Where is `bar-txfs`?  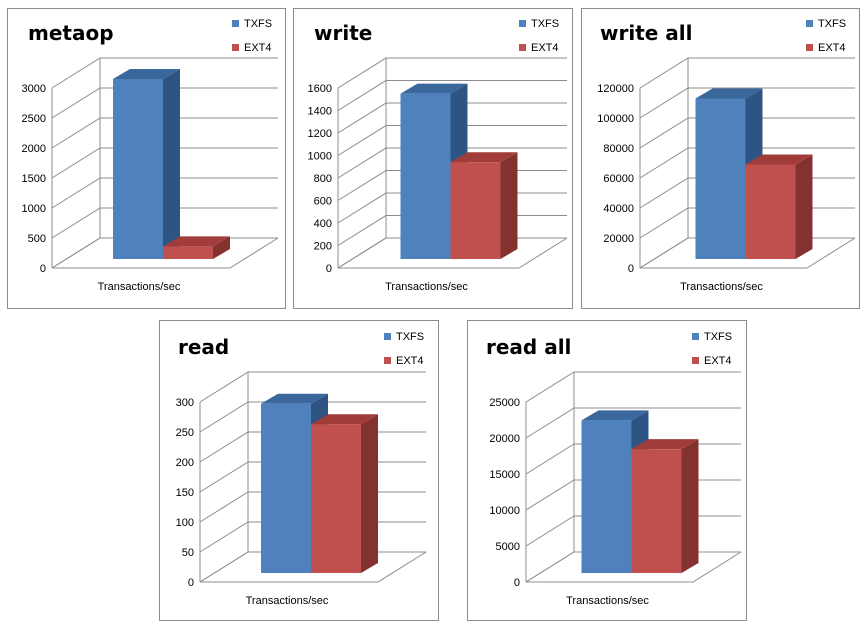 bar-txfs is located at coordinates (146, 164).